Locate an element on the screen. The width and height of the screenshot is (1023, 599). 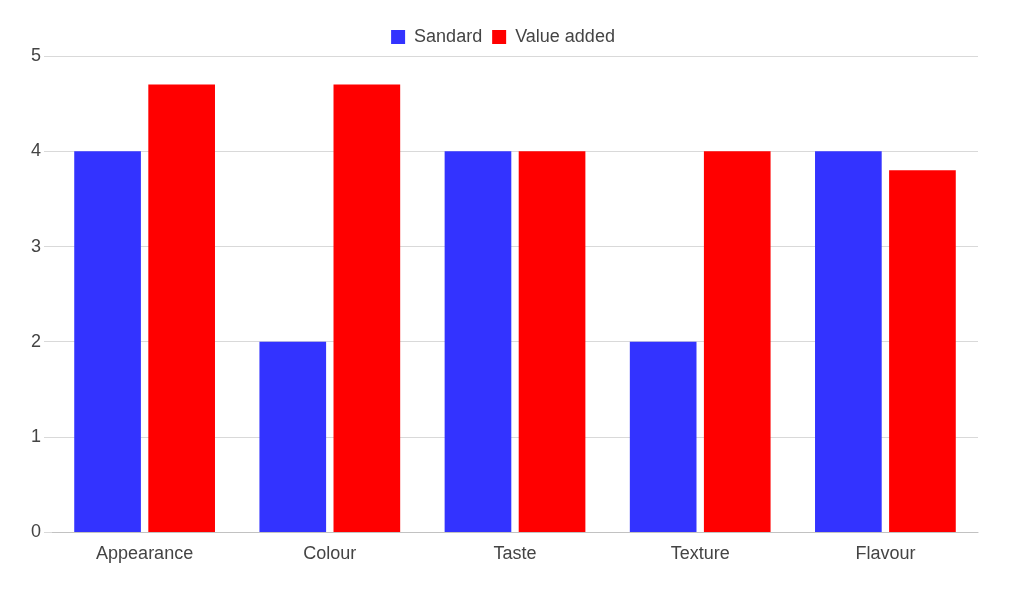
y-tick-label: 3 is located at coordinates (36, 245).